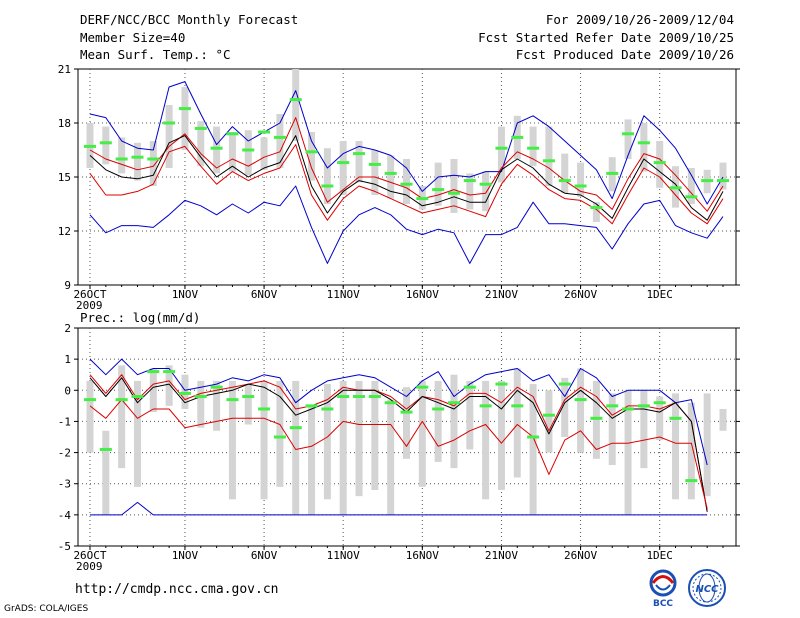 This screenshot has width=800, height=618. I want to click on panel2-series-q25, so click(398, 454).